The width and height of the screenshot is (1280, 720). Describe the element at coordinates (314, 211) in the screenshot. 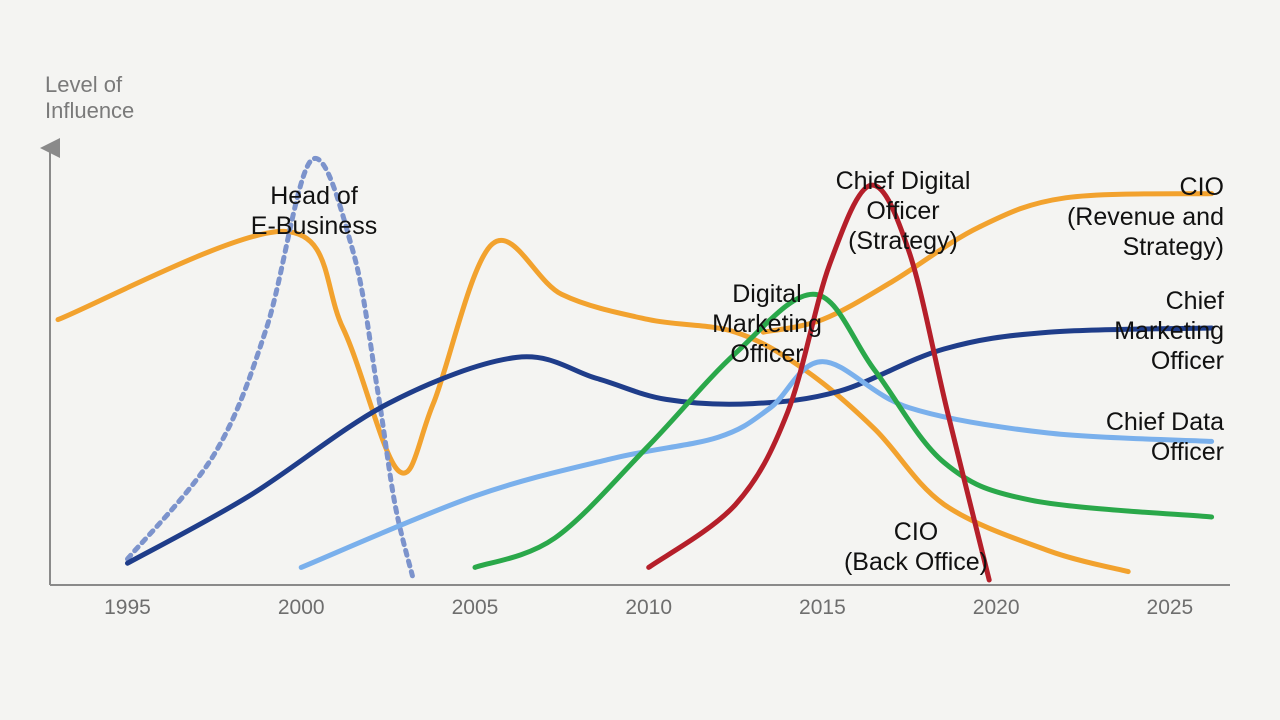

I see `series-label-head-of-e-business: Head ofE-Business` at that location.